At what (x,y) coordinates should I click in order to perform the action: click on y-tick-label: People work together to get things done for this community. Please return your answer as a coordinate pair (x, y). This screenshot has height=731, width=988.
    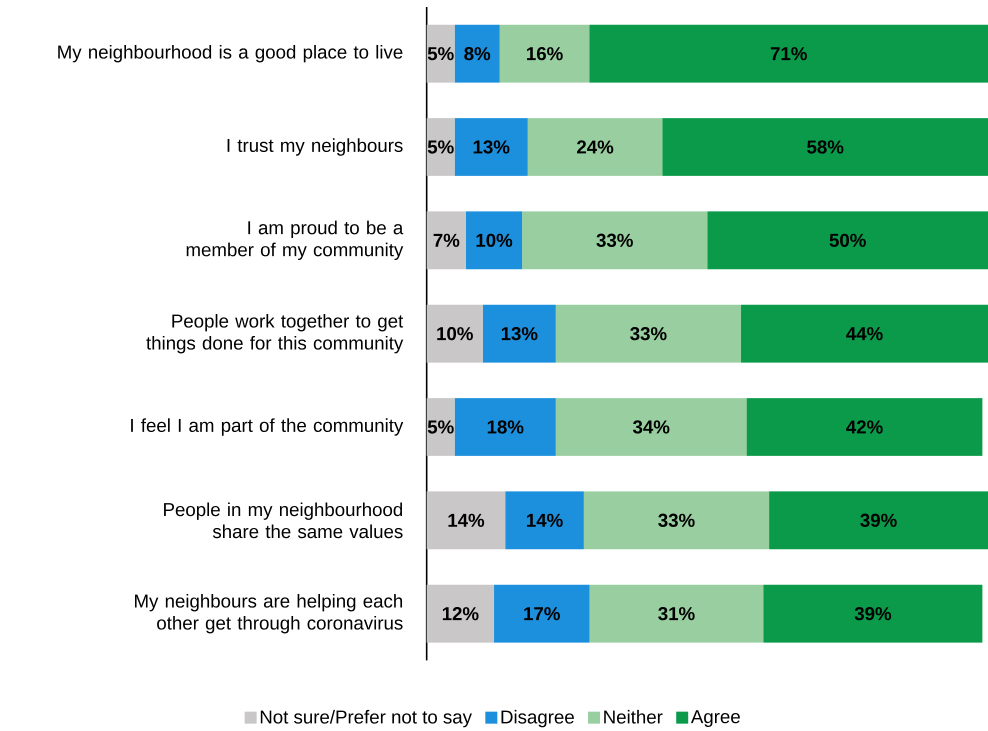
    Looking at the image, I should click on (275, 334).